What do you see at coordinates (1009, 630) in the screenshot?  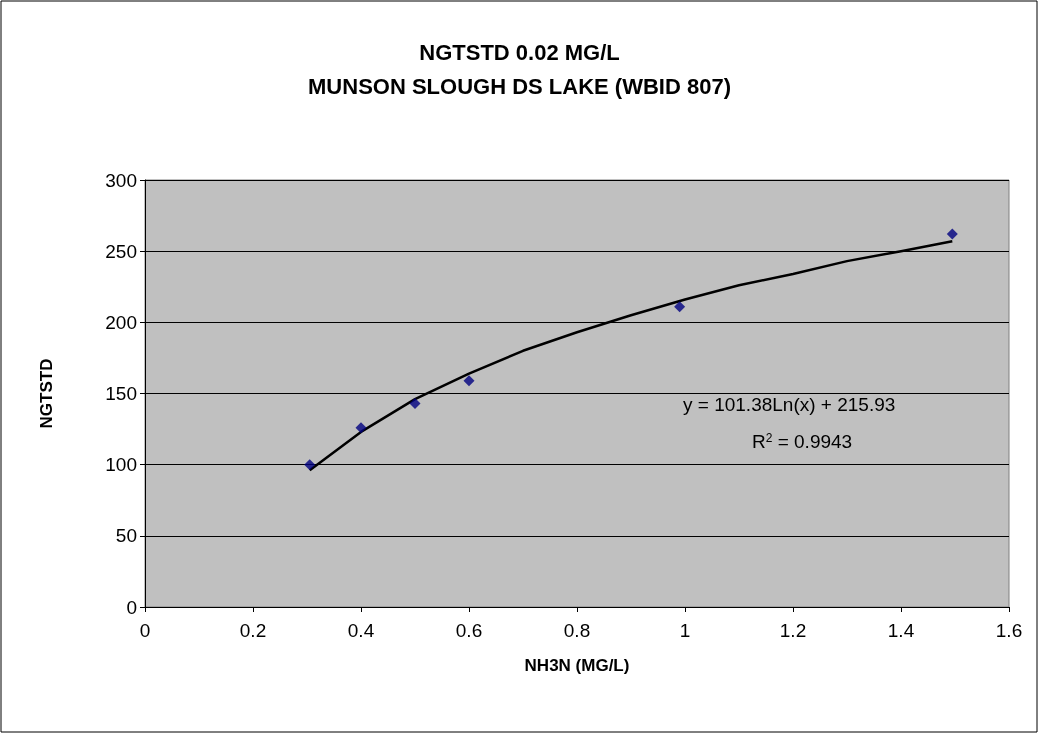 I see `x-tick-label: 1.6` at bounding box center [1009, 630].